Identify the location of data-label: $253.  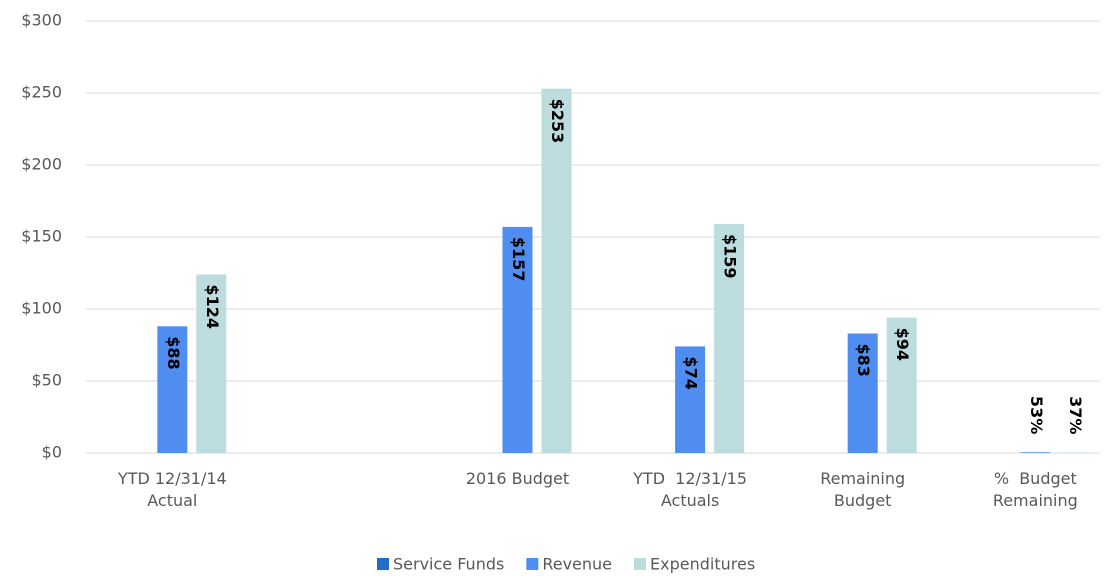
(557, 121).